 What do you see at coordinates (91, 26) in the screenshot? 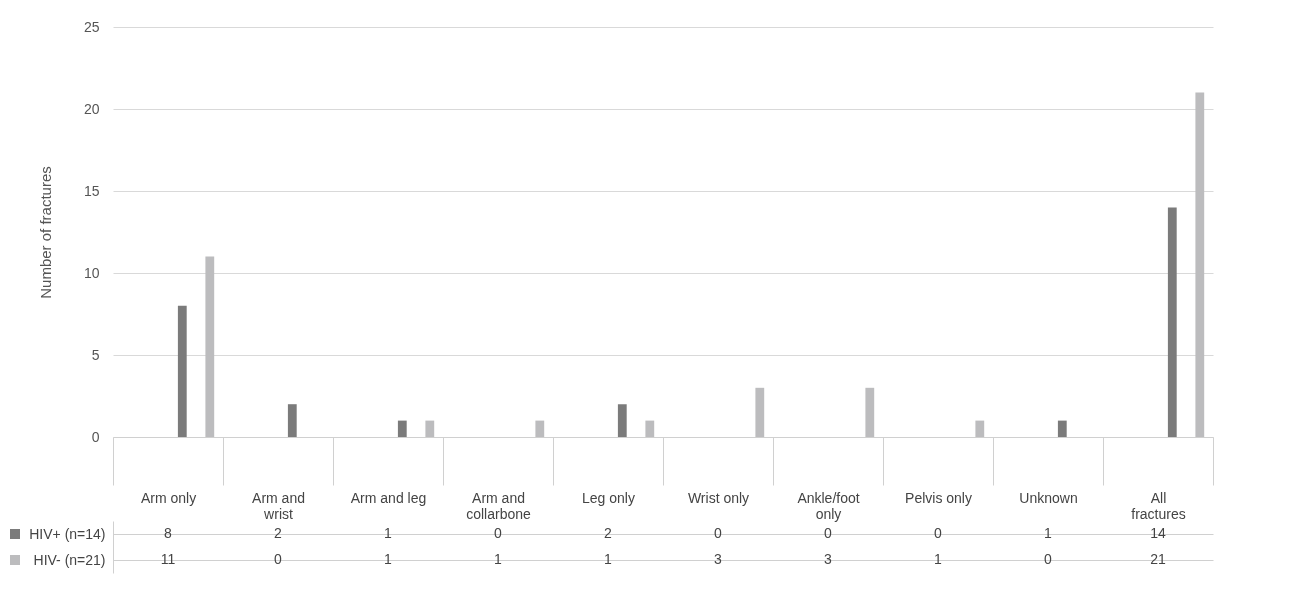
I see `y-tick-label: 25` at bounding box center [91, 26].